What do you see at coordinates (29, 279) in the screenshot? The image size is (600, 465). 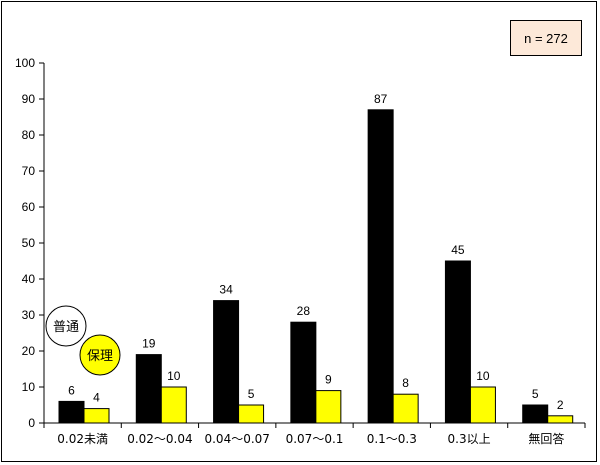 I see `y-tick-label: 40` at bounding box center [29, 279].